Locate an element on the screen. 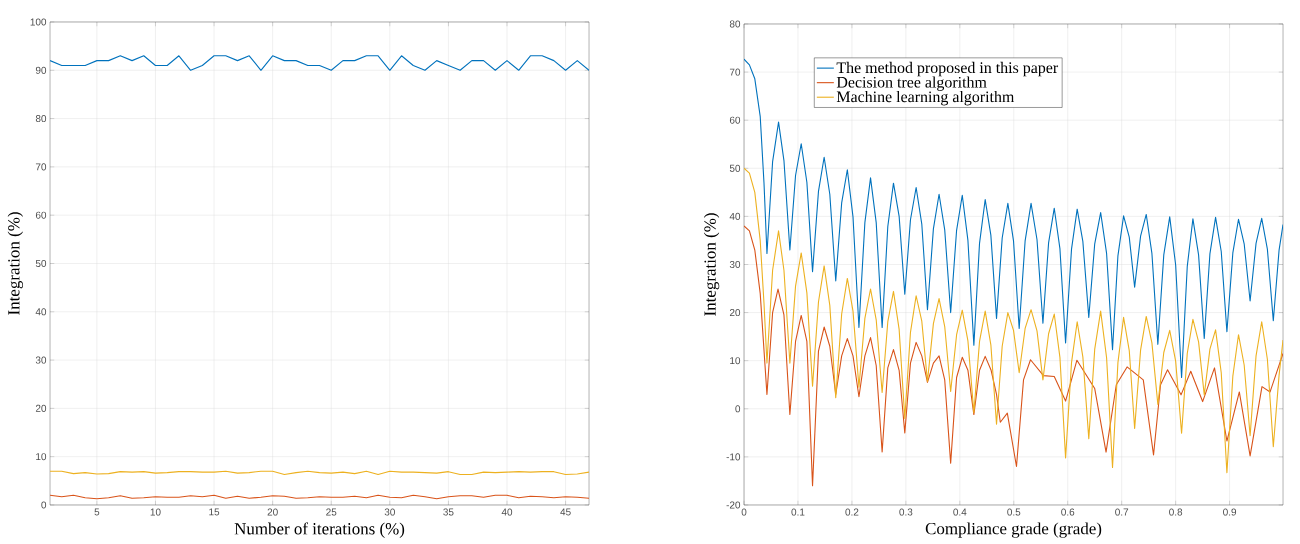 The width and height of the screenshot is (1300, 544). x-tick-label: 0.9 is located at coordinates (1230, 512).